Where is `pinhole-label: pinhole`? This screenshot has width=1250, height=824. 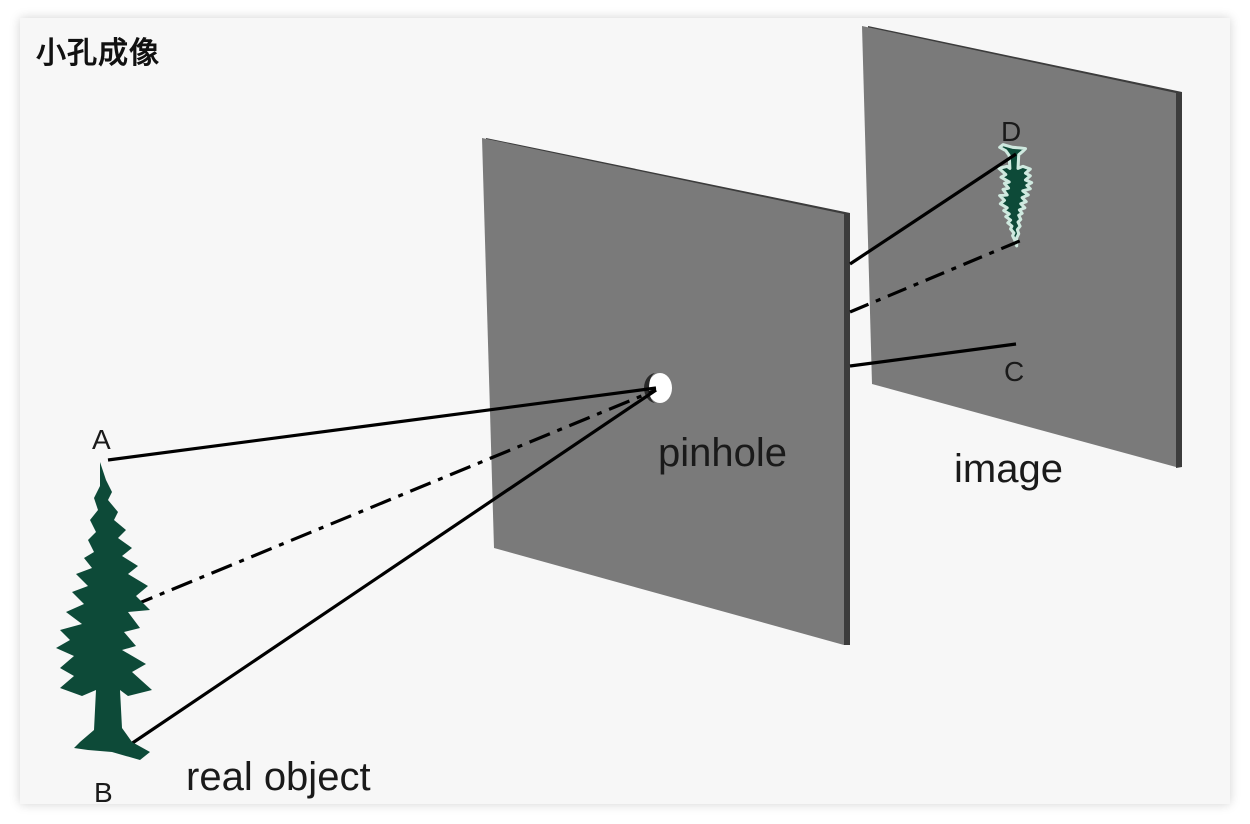
pinhole-label: pinhole is located at coordinates (722, 453).